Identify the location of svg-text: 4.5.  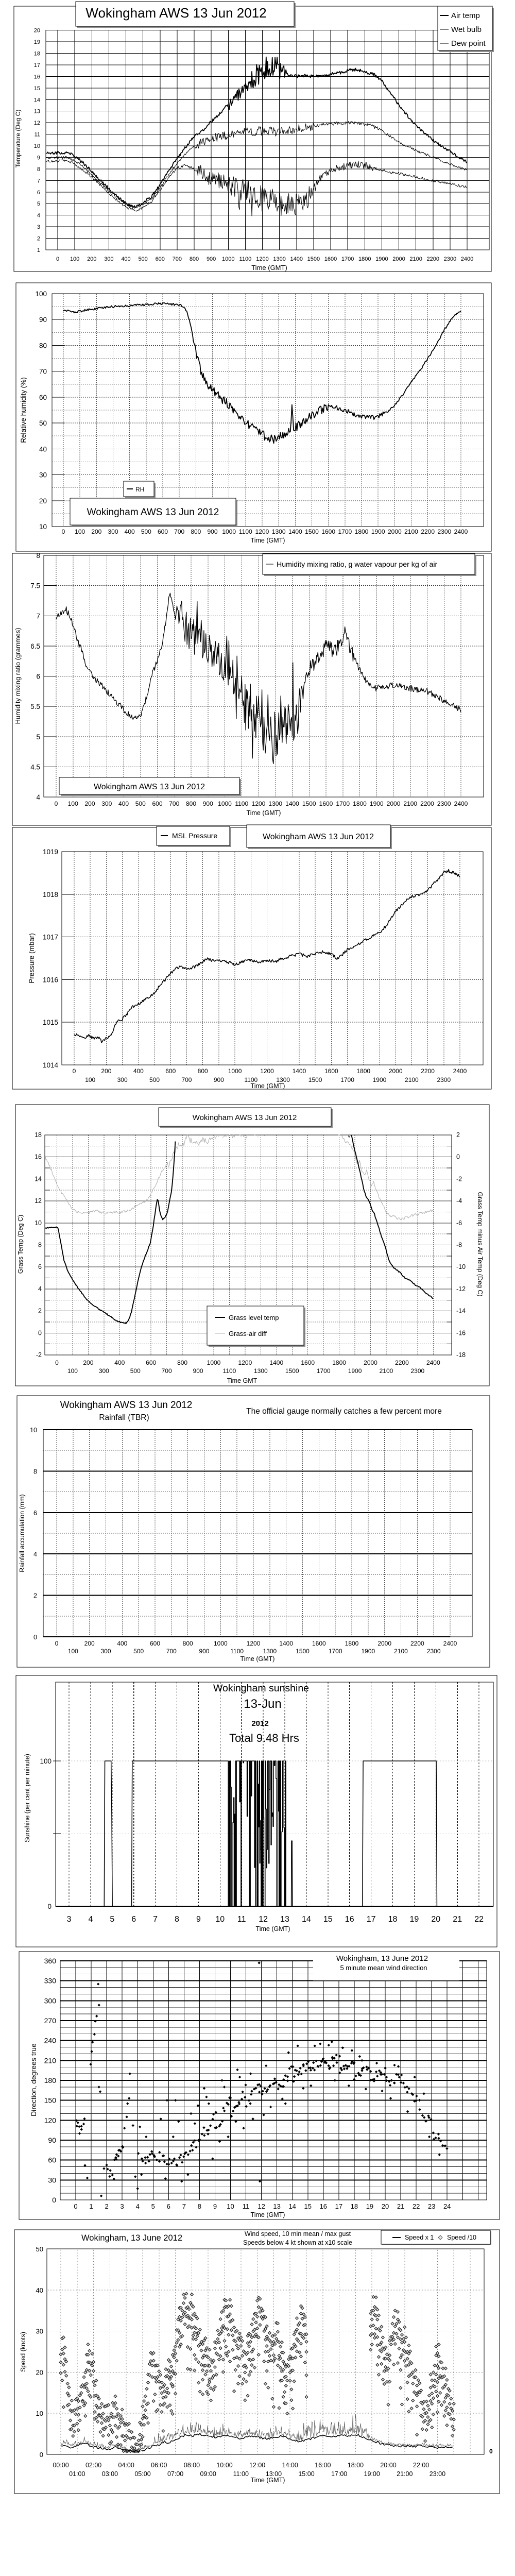
(35, 767).